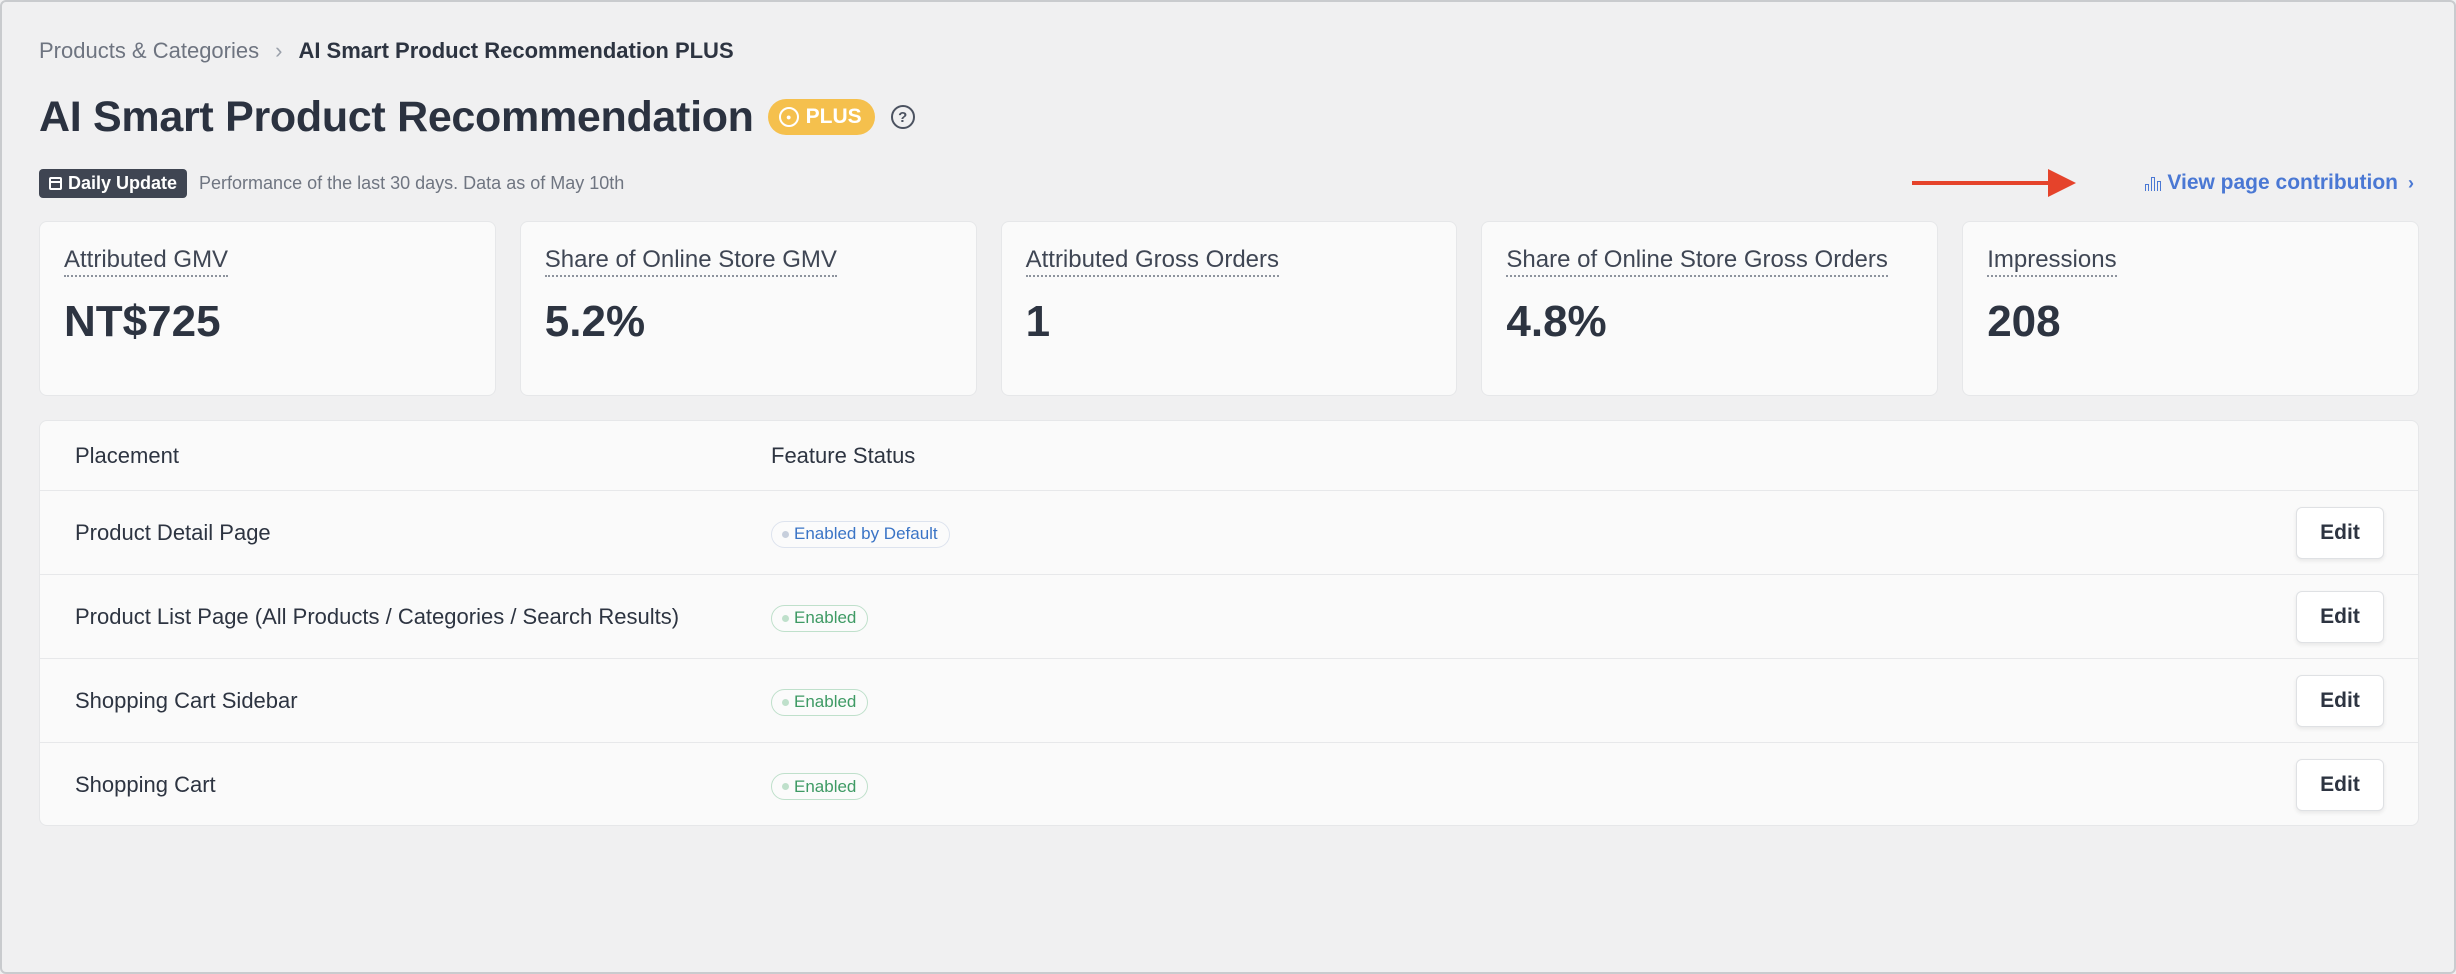 The image size is (2456, 974). I want to click on metric-label: Share of Online Store Gross Orders, so click(1697, 261).